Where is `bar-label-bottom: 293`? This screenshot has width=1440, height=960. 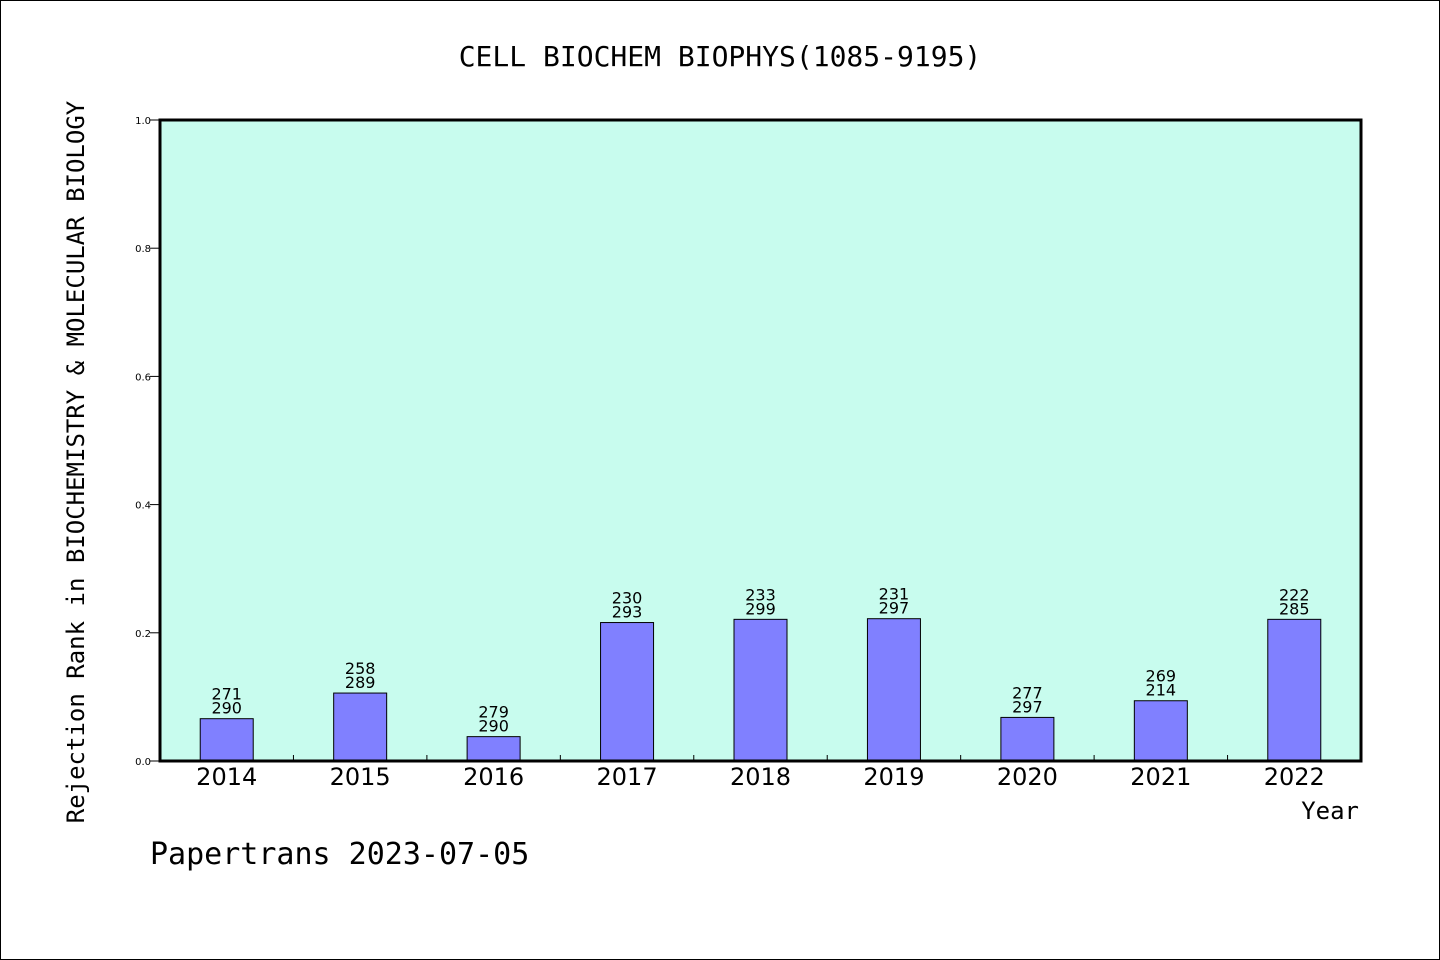
bar-label-bottom: 293 is located at coordinates (627, 612).